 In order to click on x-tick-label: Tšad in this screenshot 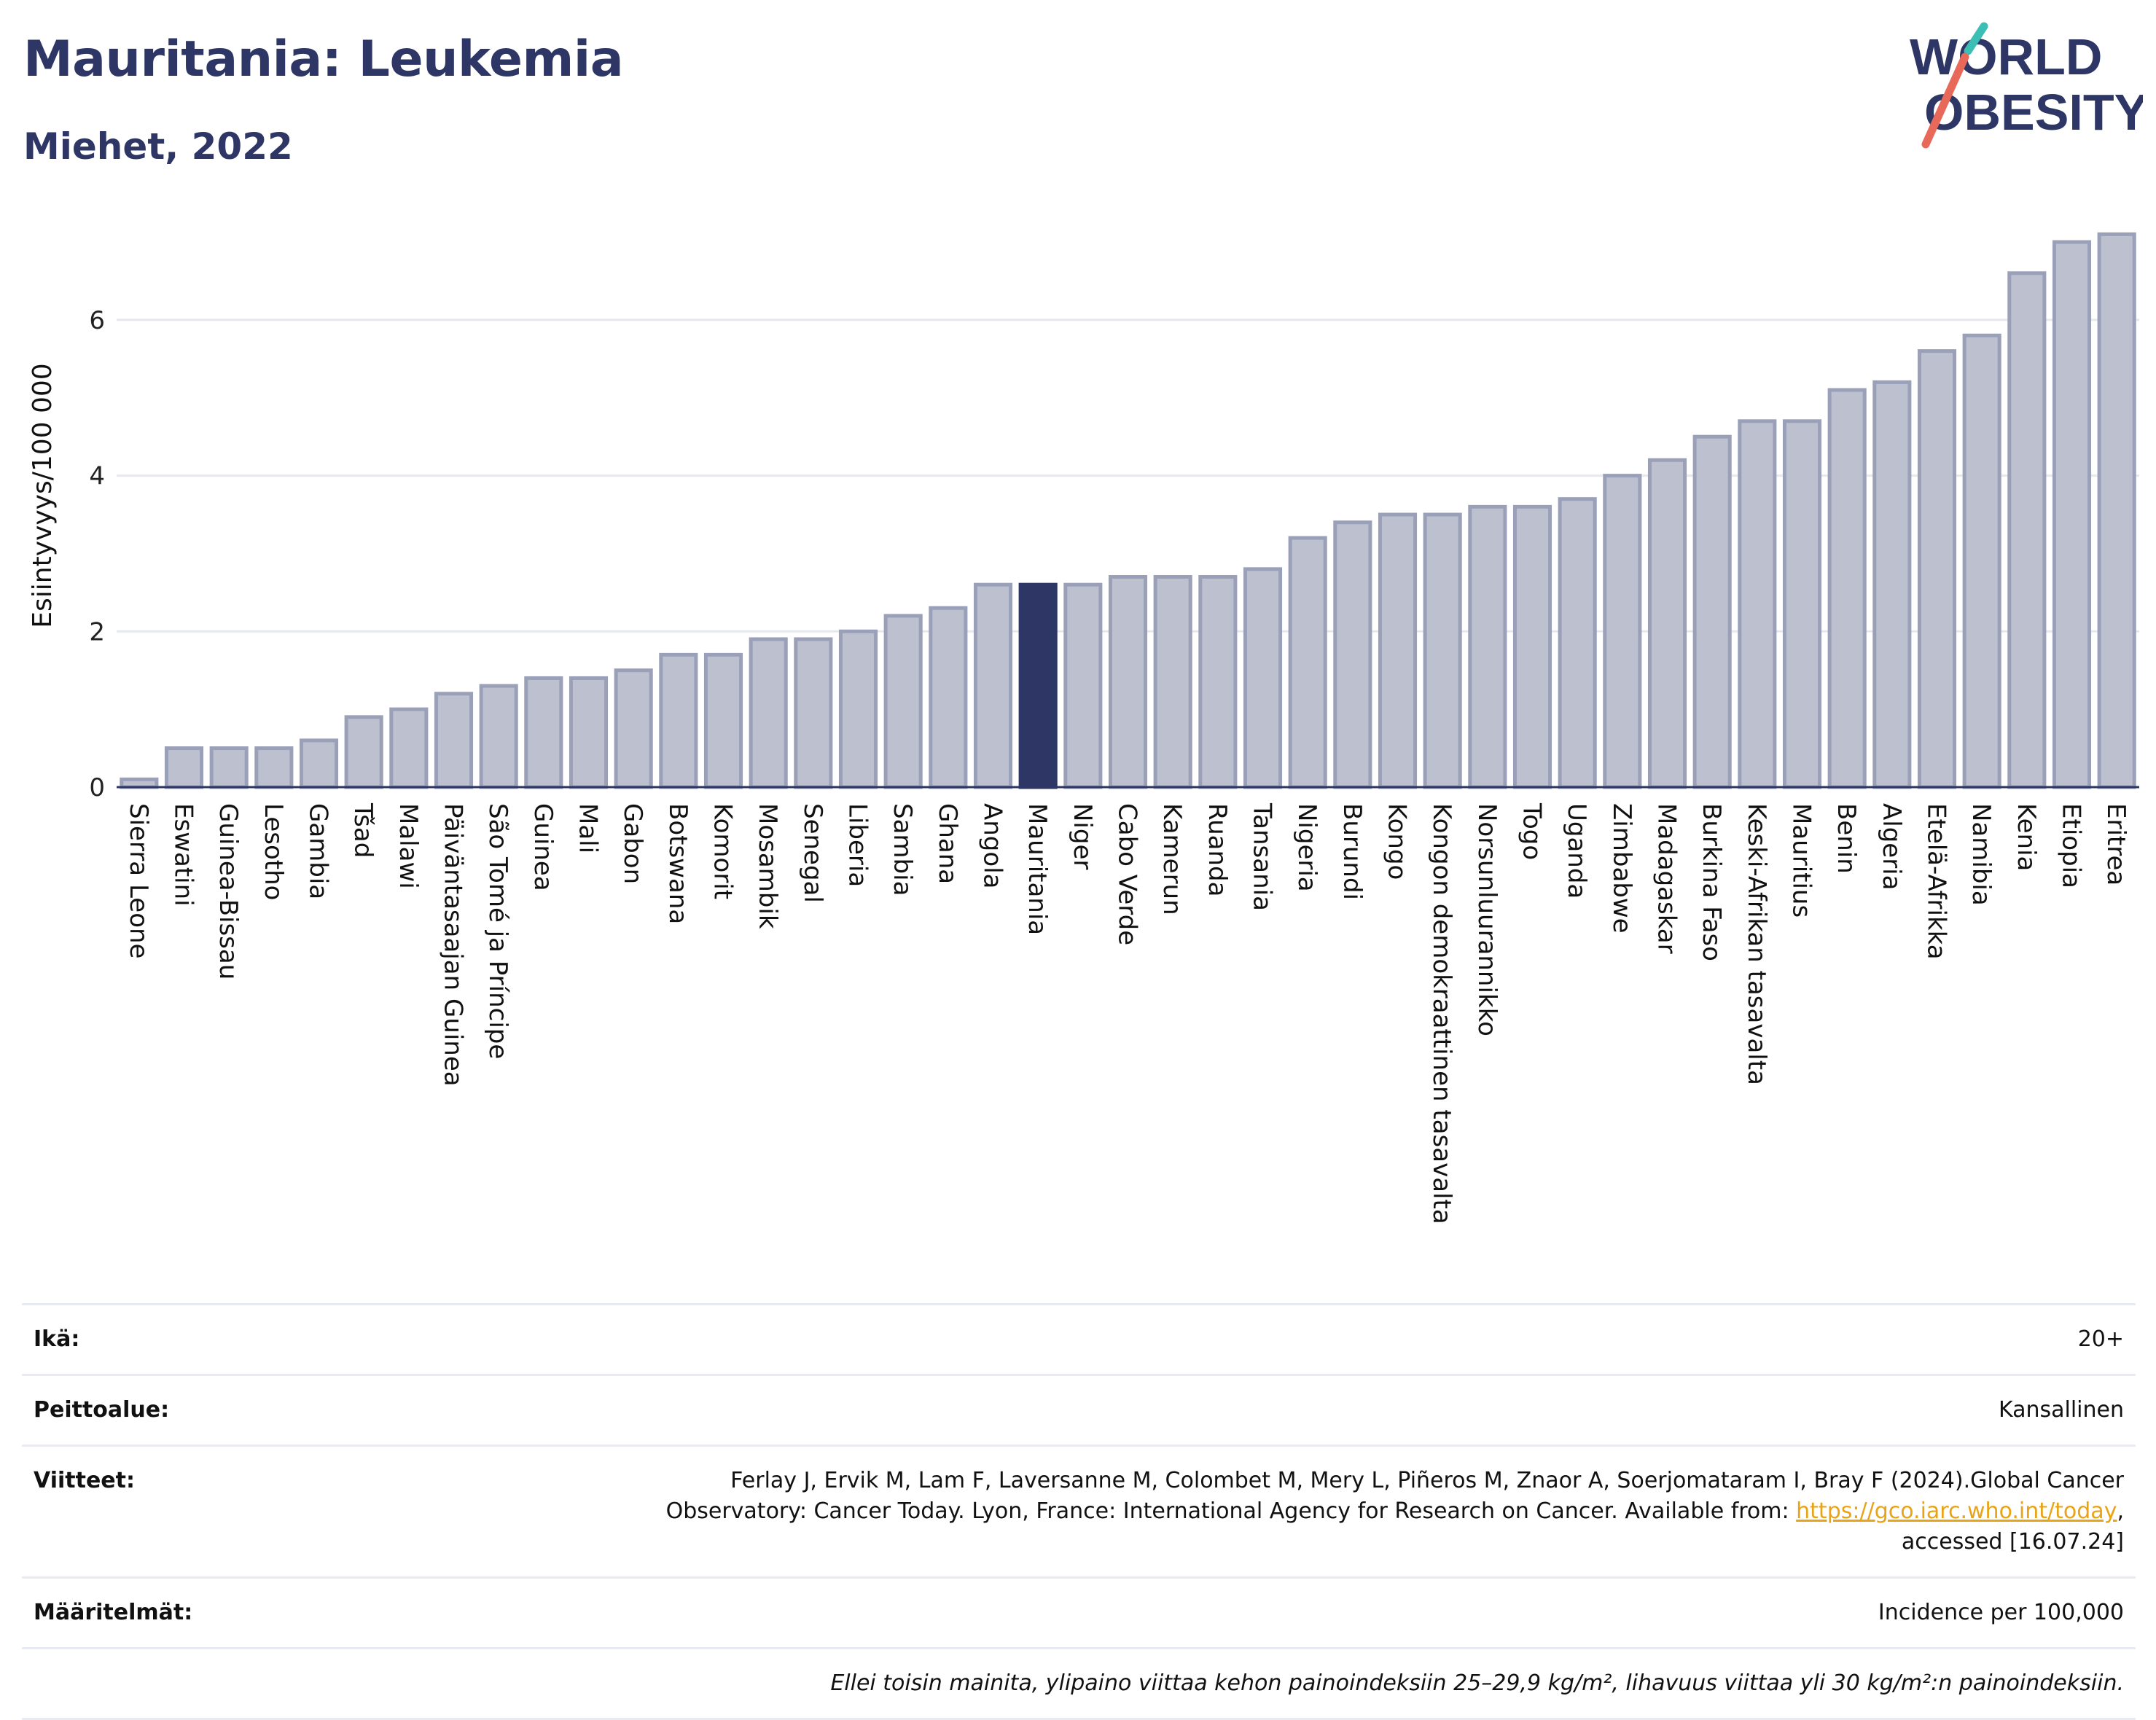, I will do `click(363, 830)`.